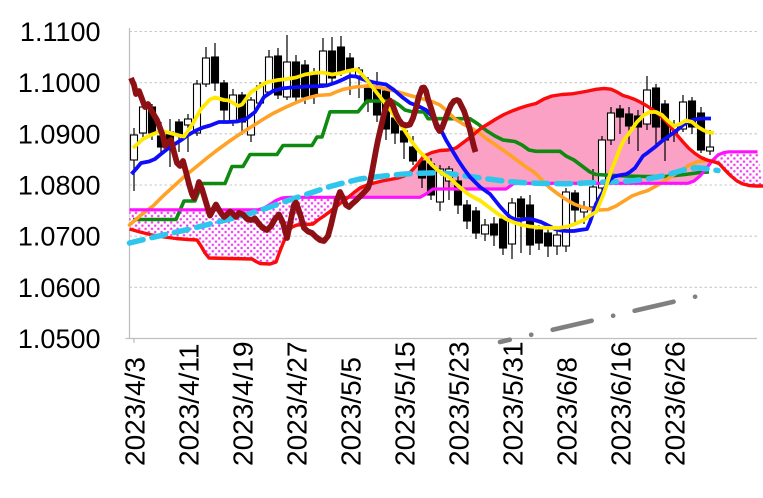  I want to click on svg-text: 1.1100, so click(60, 32).